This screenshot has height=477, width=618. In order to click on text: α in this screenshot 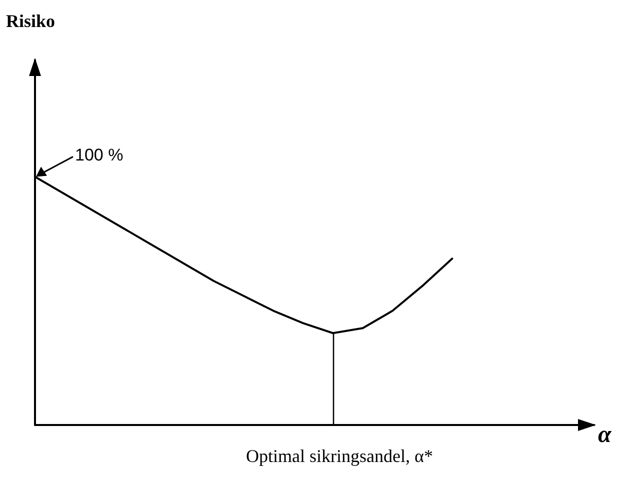, I will do `click(605, 435)`.